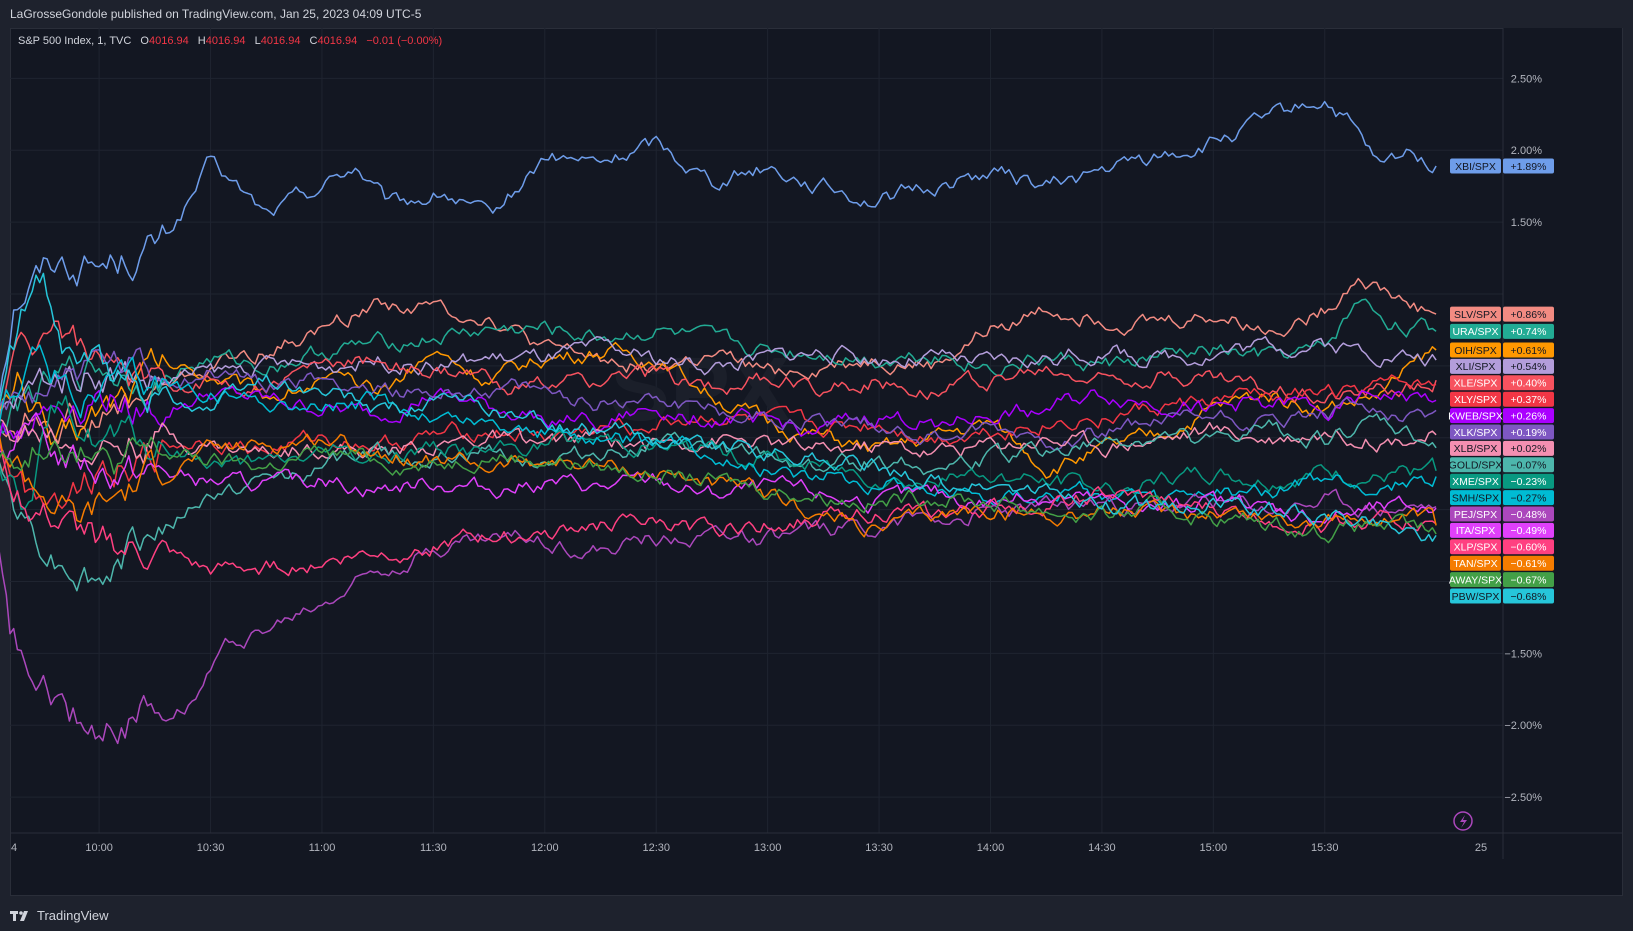  I want to click on series-tag-smh-spx: SMH/SPX −0.27%, so click(1502, 498).